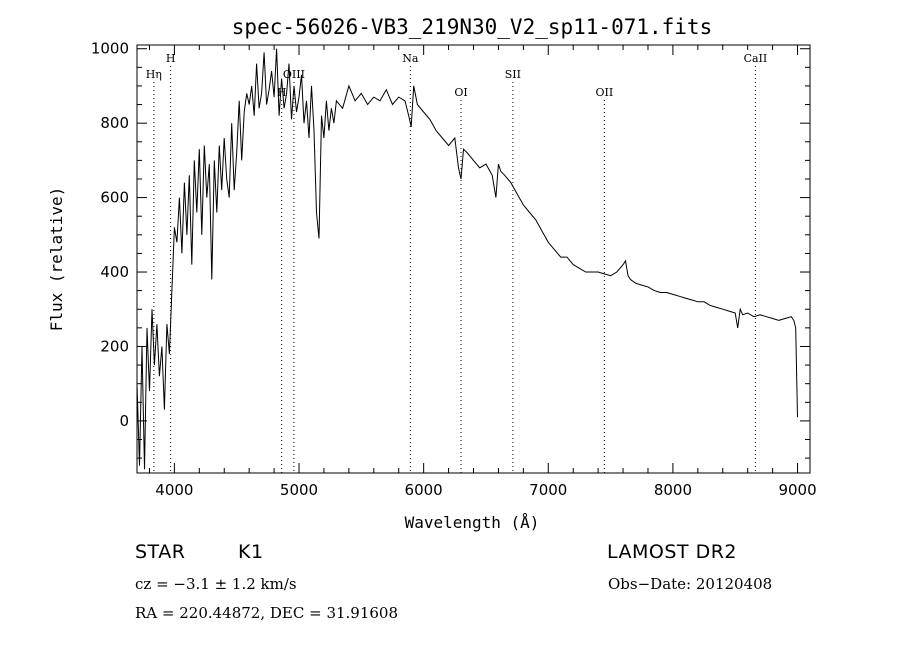  I want to click on survey-name: LAMOST DR2, so click(672, 552).